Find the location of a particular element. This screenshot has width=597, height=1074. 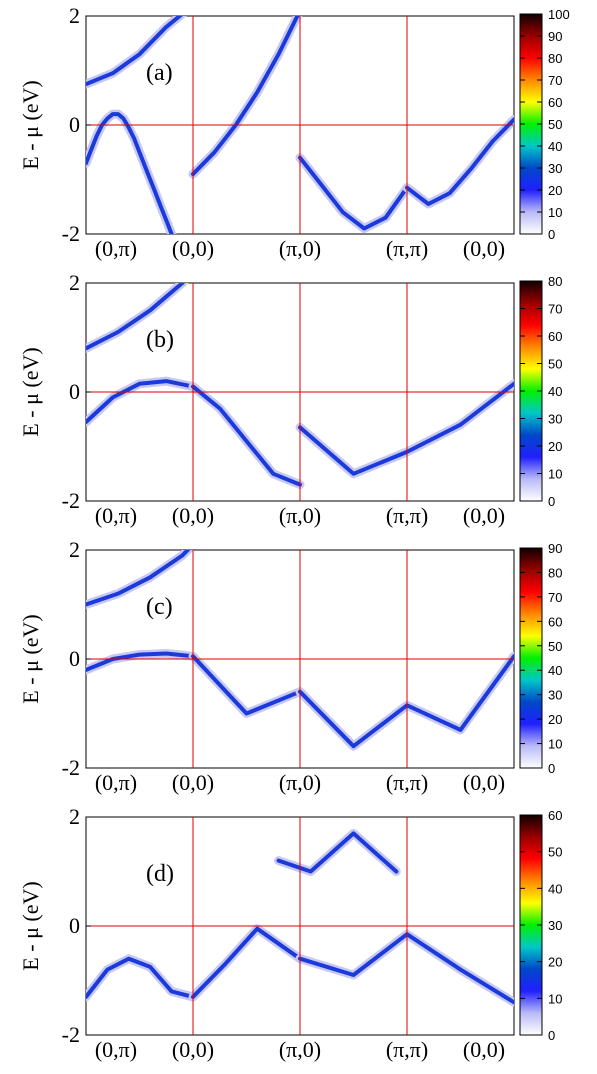

panel-label: (d) is located at coordinates (160, 874).